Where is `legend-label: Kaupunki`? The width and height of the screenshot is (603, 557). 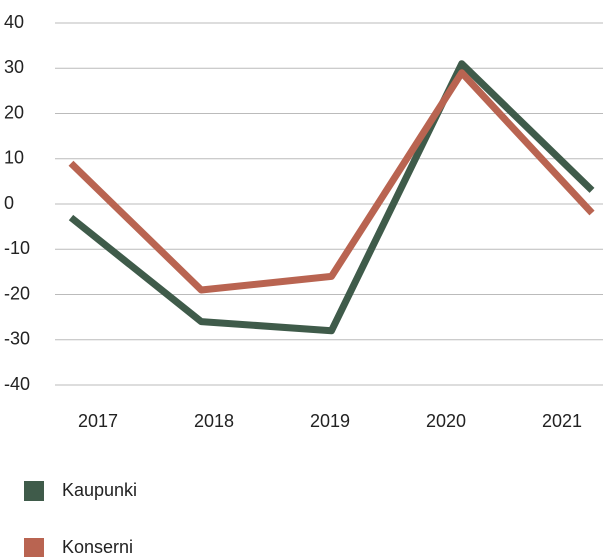
legend-label: Kaupunki is located at coordinates (99, 490).